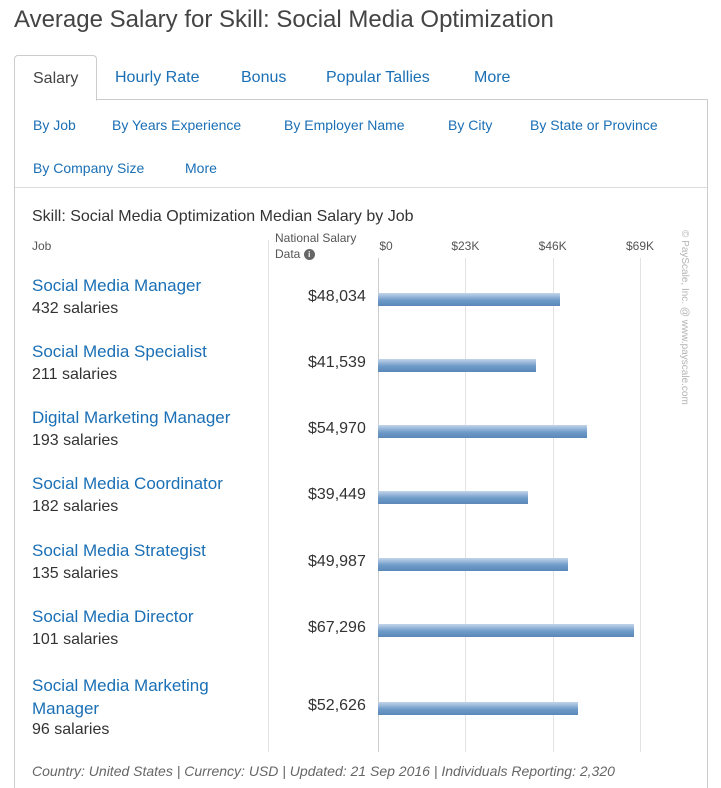  I want to click on info-icon: i, so click(309, 255).